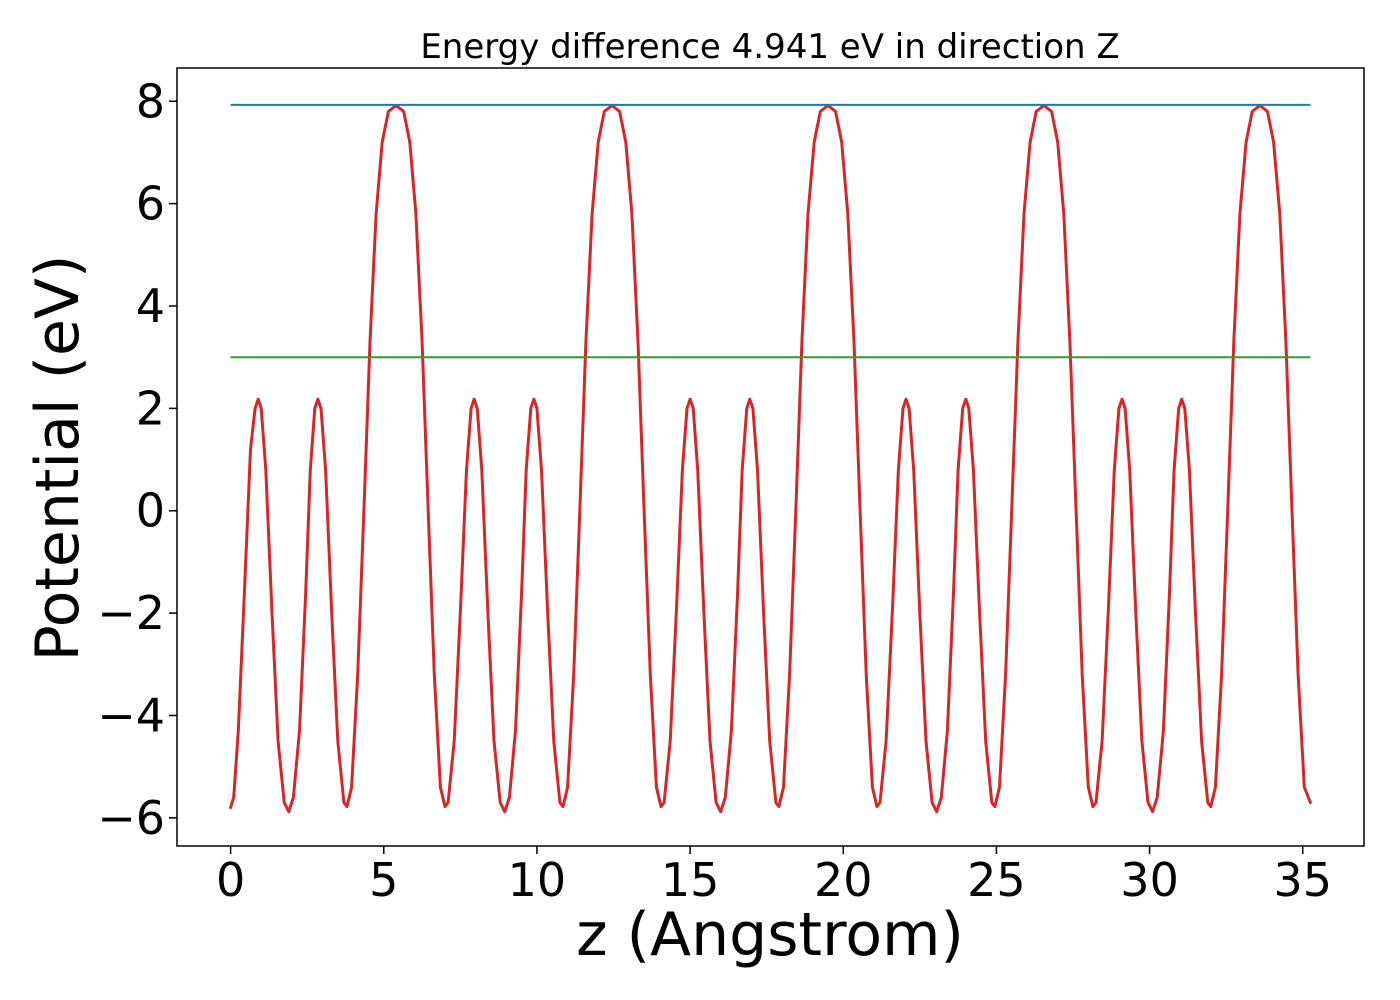 The width and height of the screenshot is (1400, 1000). Describe the element at coordinates (131, 715) in the screenshot. I see `y-tick-label--4: −4` at that location.